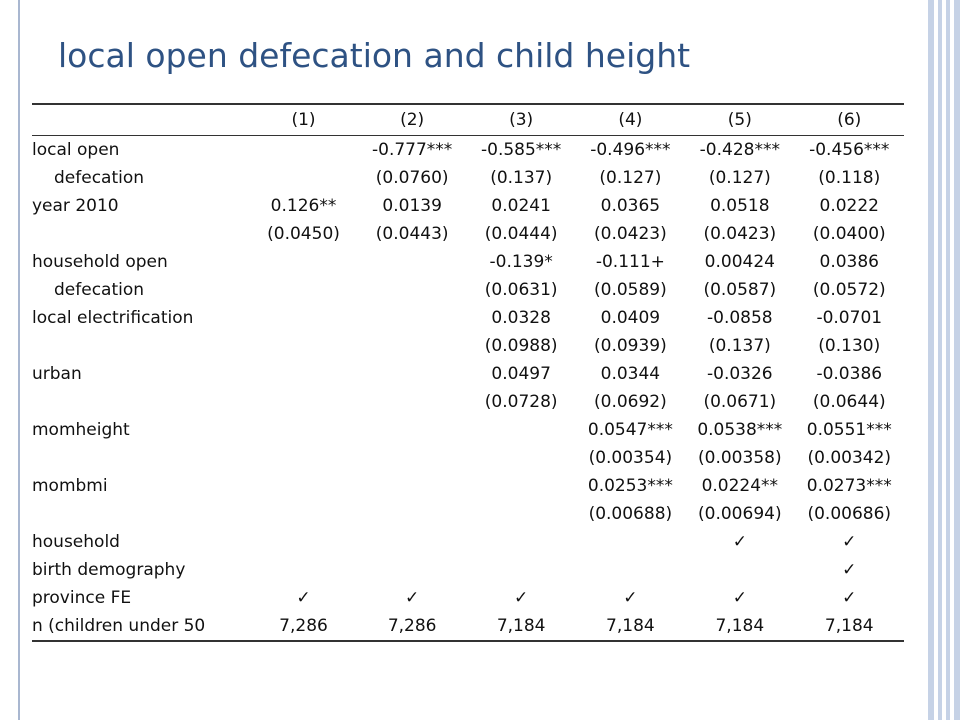  What do you see at coordinates (849, 486) in the screenshot?
I see `table-cell: 0.0273***` at bounding box center [849, 486].